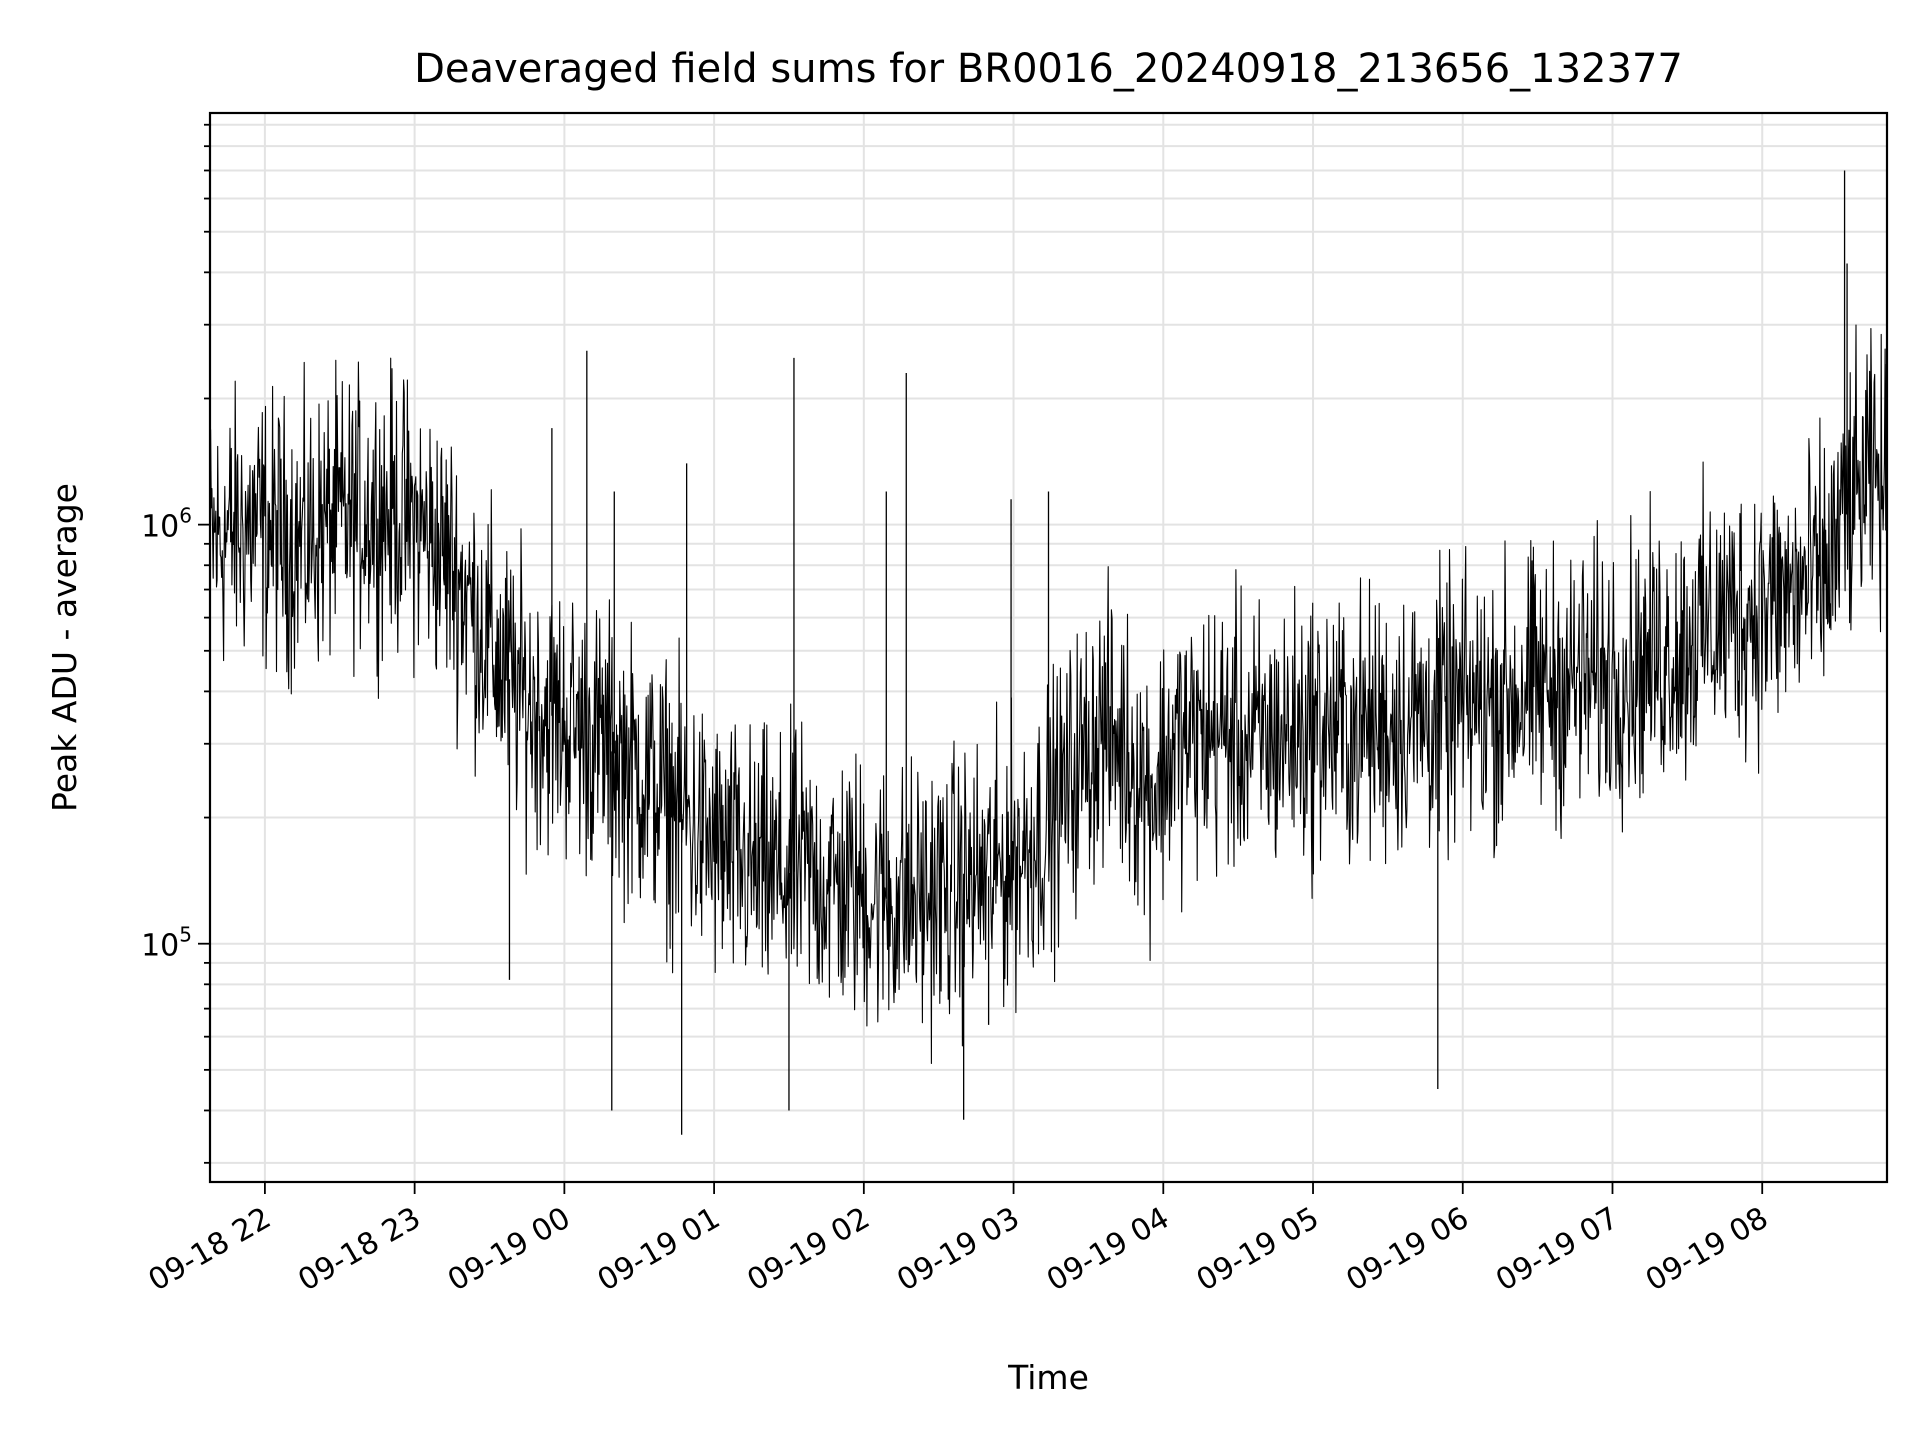 Image resolution: width=1920 pixels, height=1440 pixels. Describe the element at coordinates (166, 524) in the screenshot. I see `y-tick-label: 10⁶` at that location.